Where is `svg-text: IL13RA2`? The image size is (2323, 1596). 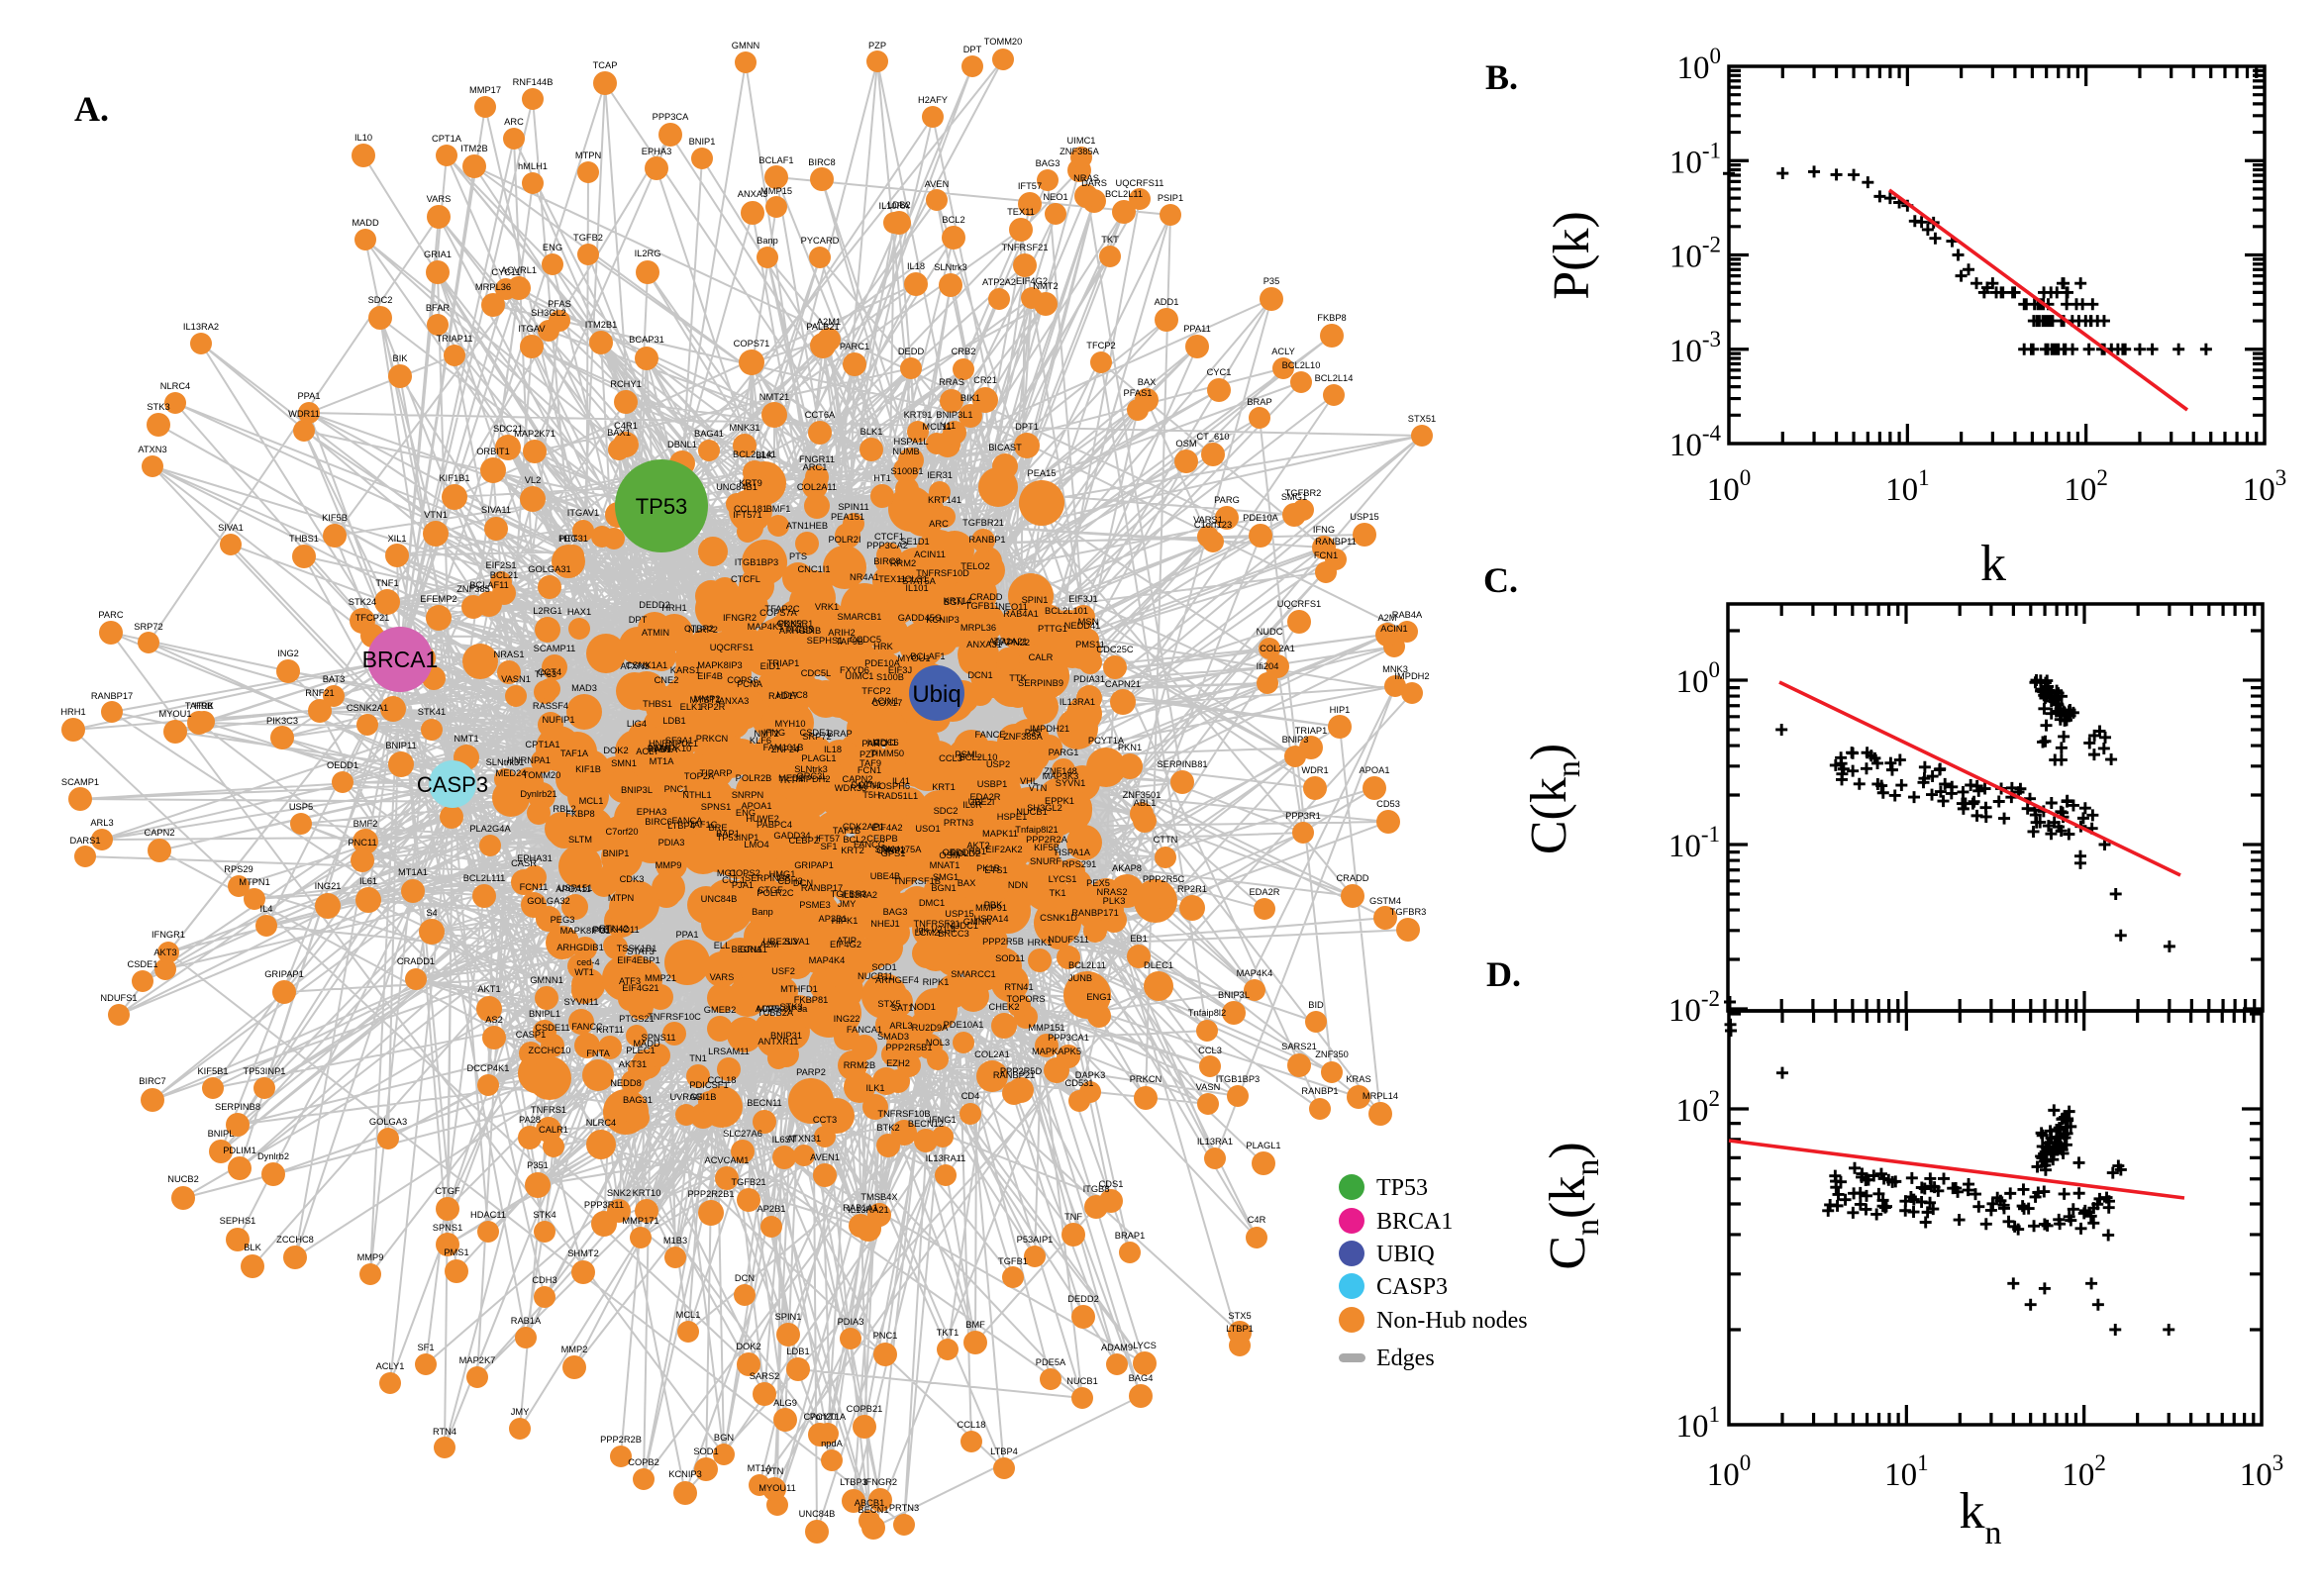
svg-text: IL13RA2 is located at coordinates (859, 895).